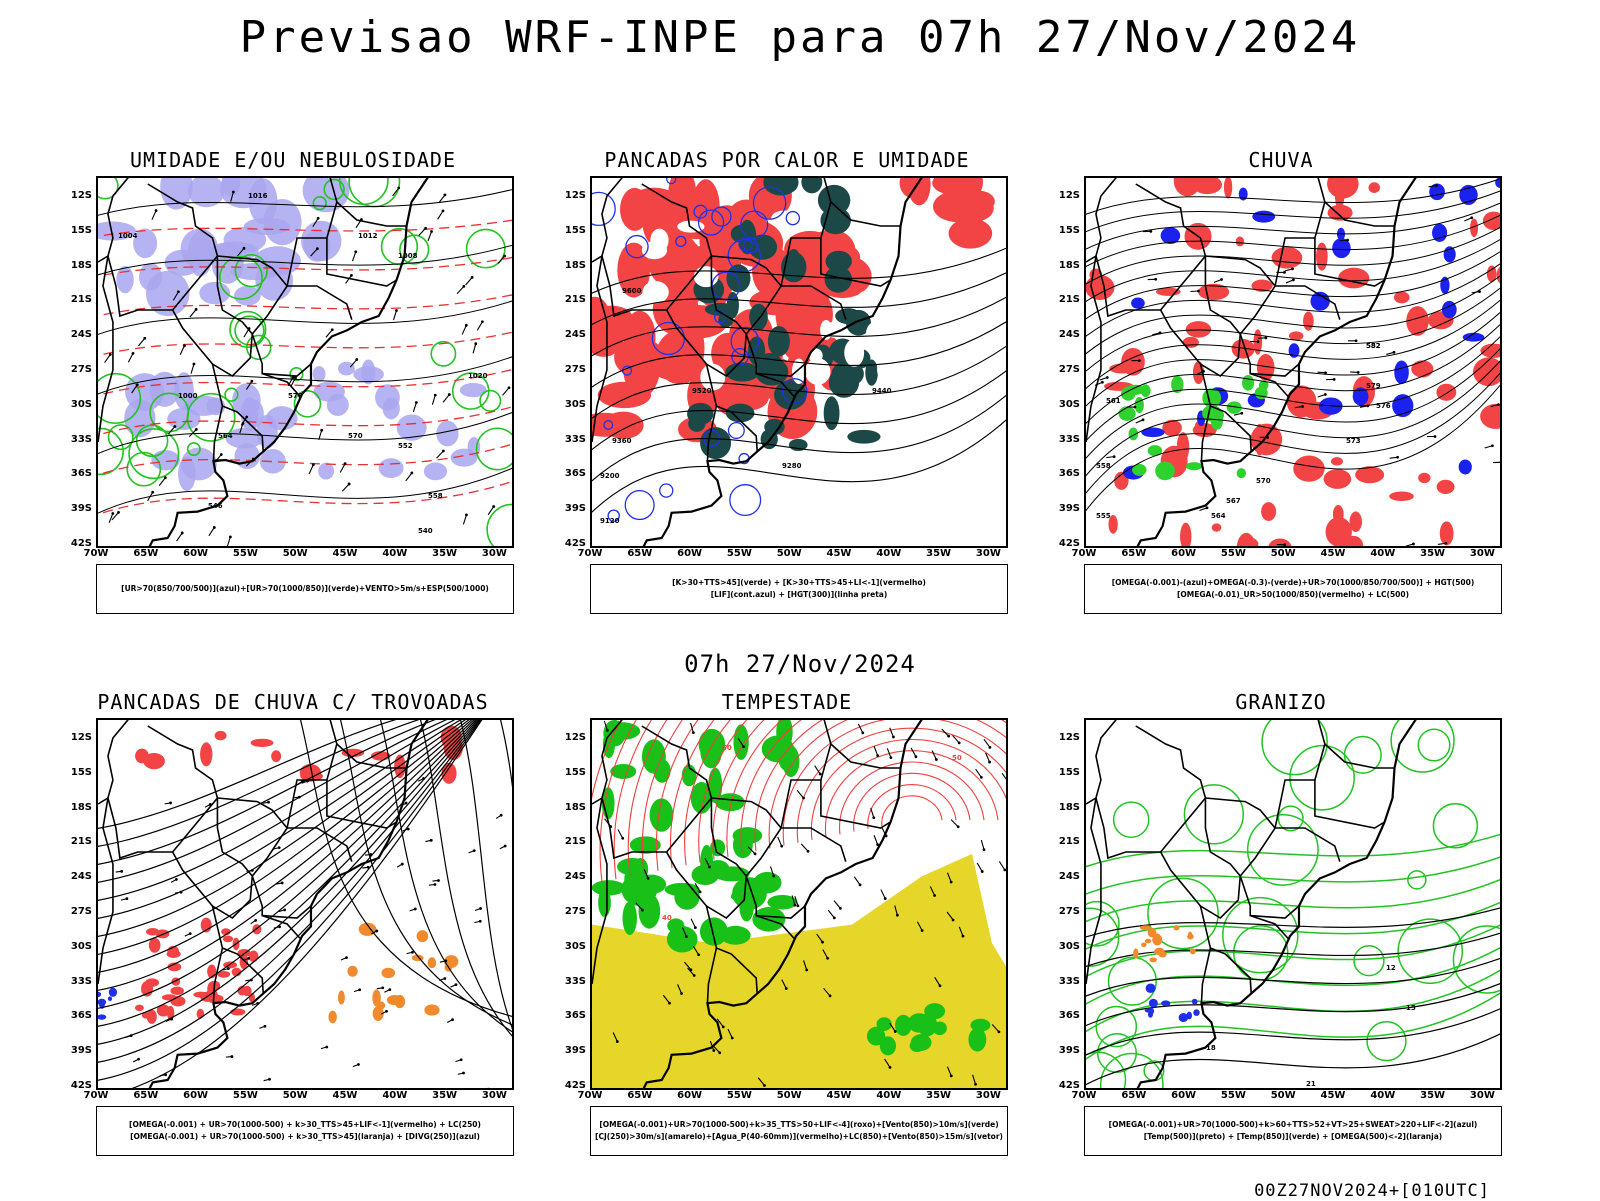 This screenshot has width=1600, height=1201. What do you see at coordinates (128, 236) in the screenshot?
I see `contour-label: 1004` at bounding box center [128, 236].